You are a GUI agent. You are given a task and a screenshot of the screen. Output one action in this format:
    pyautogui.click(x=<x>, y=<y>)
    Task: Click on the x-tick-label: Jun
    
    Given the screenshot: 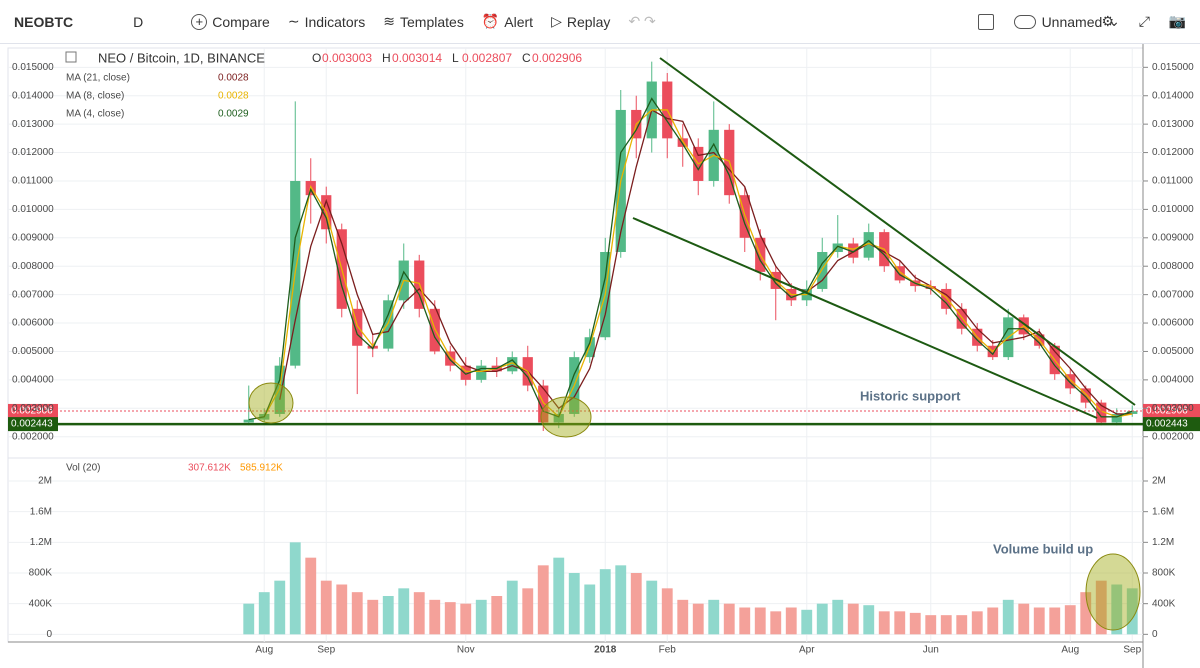 What is the action you would take?
    pyautogui.click(x=931, y=650)
    